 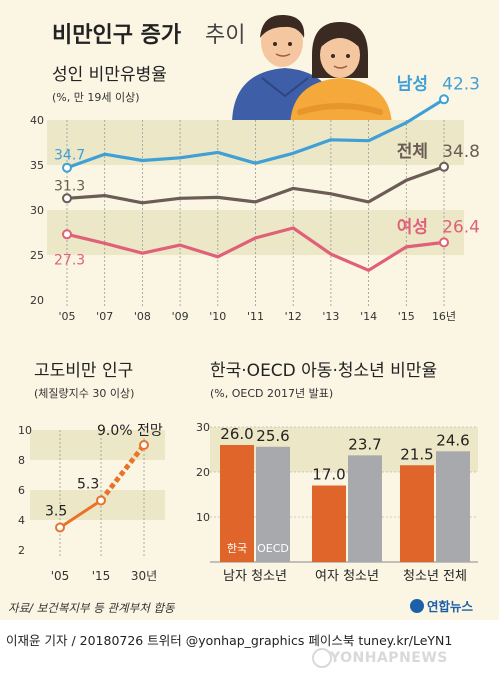 I want to click on chart1-title: 성인 비만유병율, so click(x=109, y=75).